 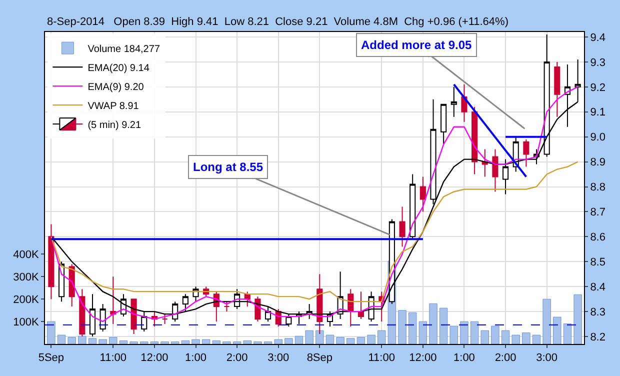 I want to click on y-tick-label: 8.9, so click(x=598, y=162).